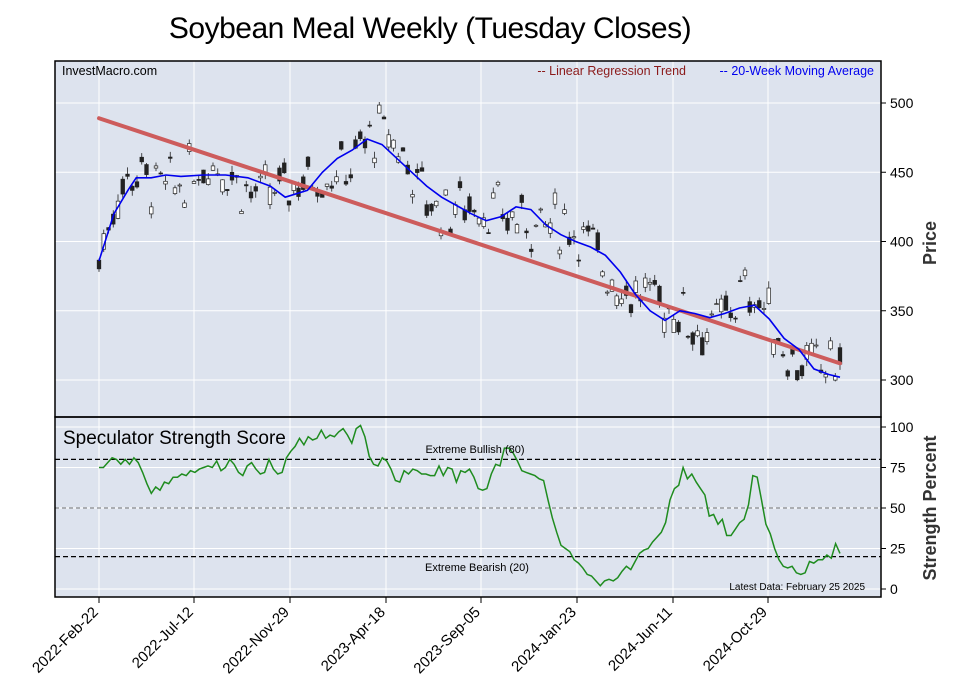 This screenshot has height=694, width=957. I want to click on extreme-bullish-label: Extreme Bullish (80), so click(474, 450).